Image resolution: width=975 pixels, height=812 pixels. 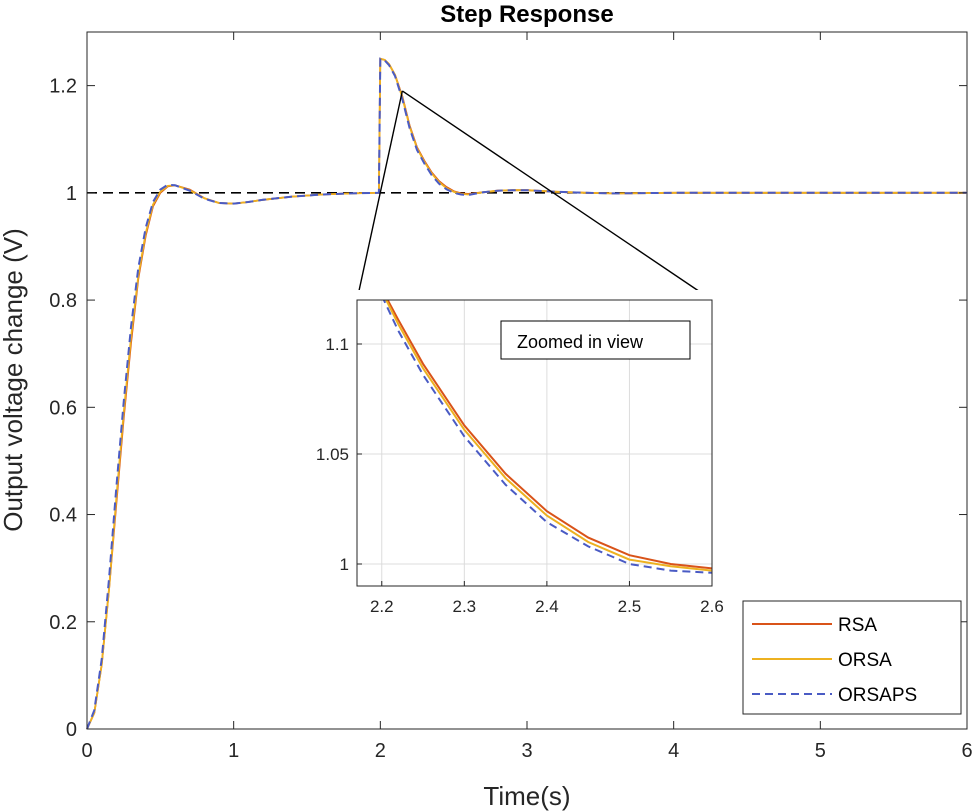 I want to click on inset-x-tick-label: 2.3, so click(x=465, y=606).